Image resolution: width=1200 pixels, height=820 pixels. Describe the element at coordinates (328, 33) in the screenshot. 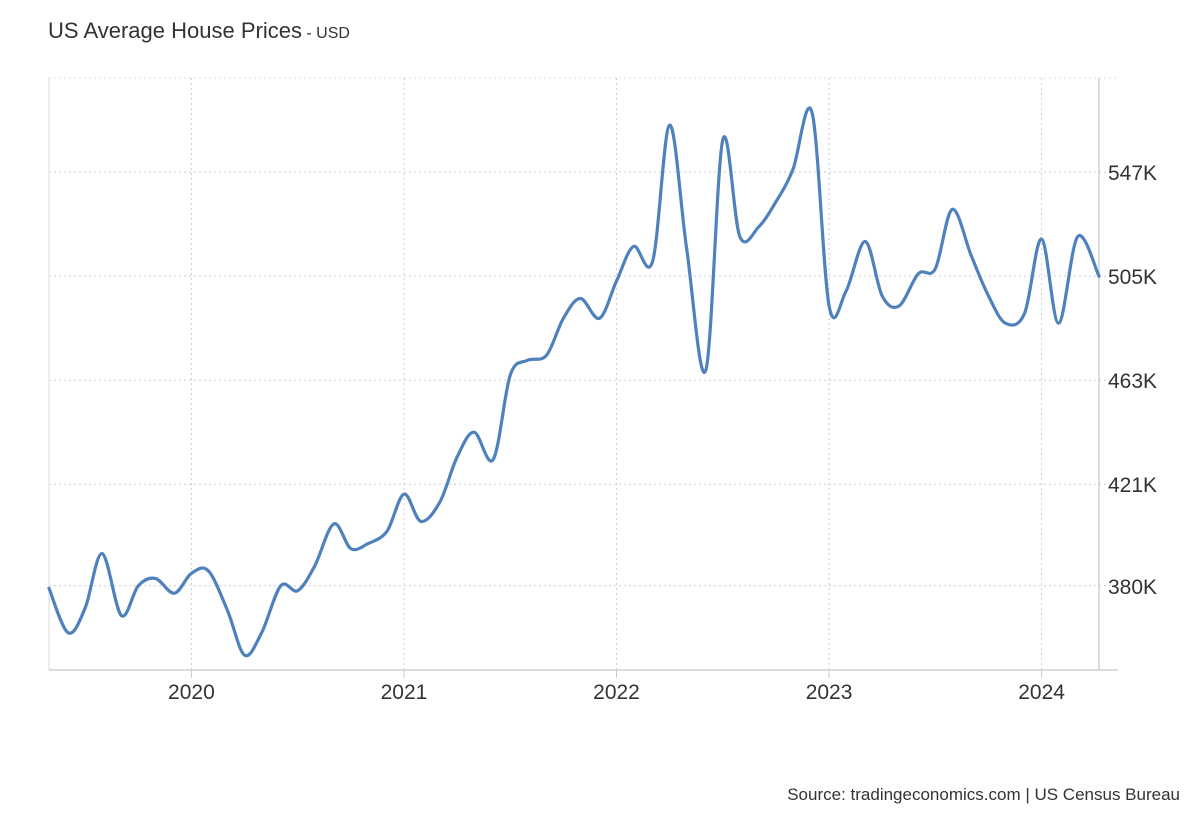

I see `chart-subtitle: - USD` at that location.